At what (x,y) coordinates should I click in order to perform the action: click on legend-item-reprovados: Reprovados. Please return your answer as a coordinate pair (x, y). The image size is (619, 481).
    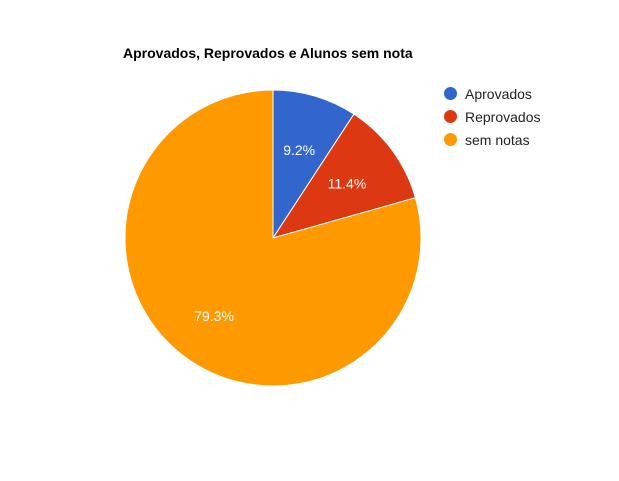
    Looking at the image, I should click on (492, 116).